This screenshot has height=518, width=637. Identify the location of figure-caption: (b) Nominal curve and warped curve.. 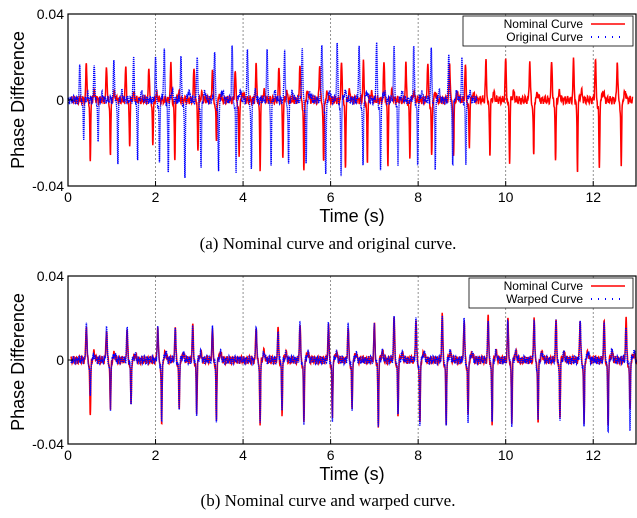
(328, 500).